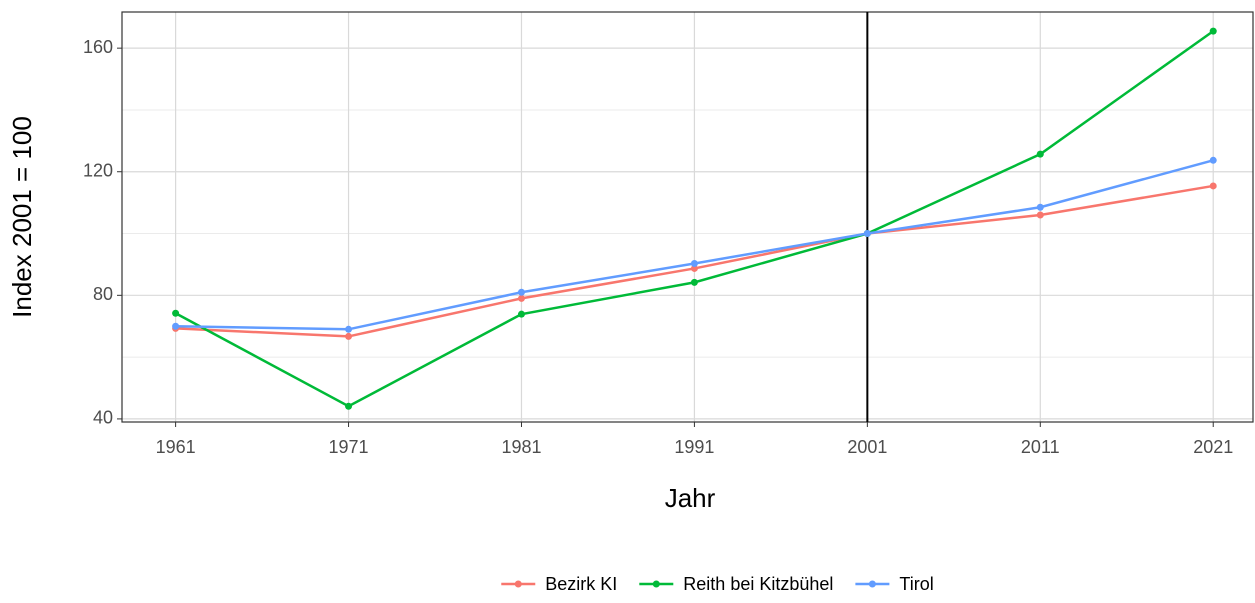 The width and height of the screenshot is (1255, 603). Describe the element at coordinates (103, 418) in the screenshot. I see `y-tick-label: 40` at that location.